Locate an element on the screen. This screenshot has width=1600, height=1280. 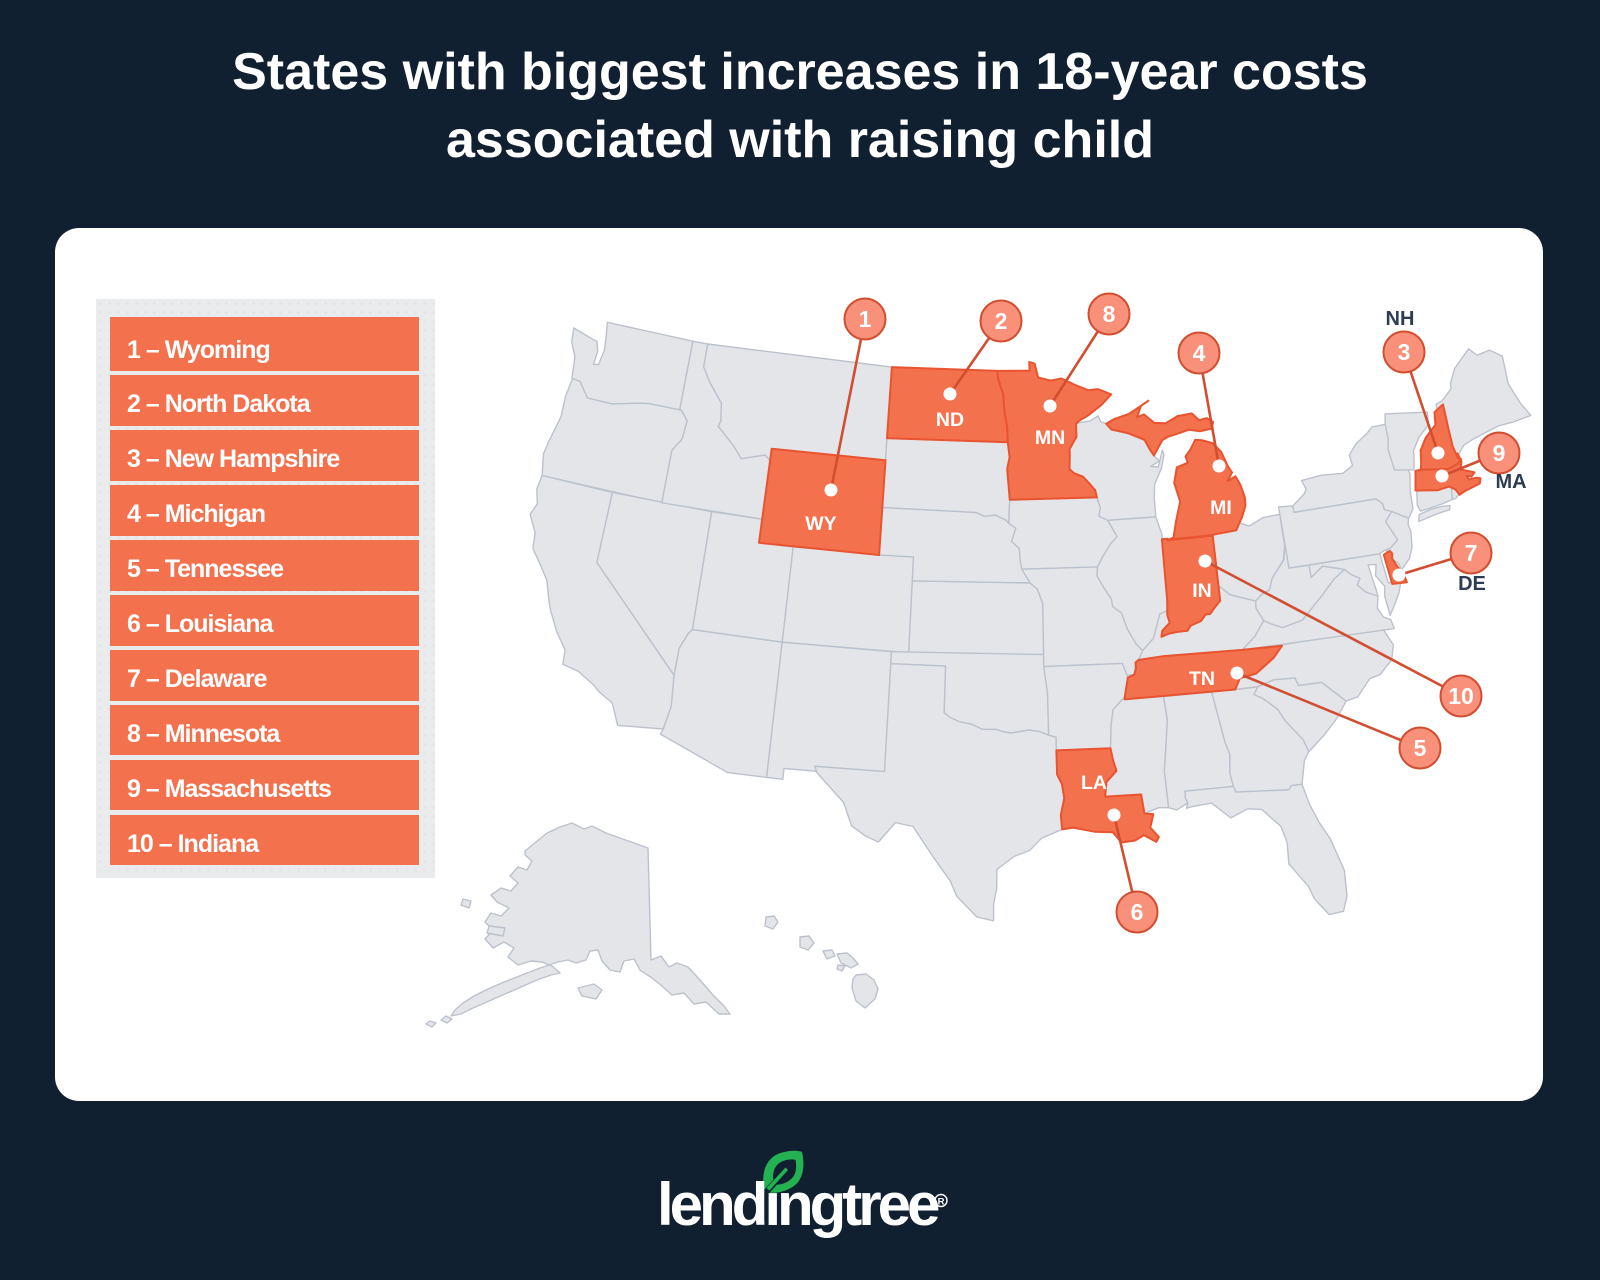
svg-text: lendıngtree is located at coordinates (798, 1204).